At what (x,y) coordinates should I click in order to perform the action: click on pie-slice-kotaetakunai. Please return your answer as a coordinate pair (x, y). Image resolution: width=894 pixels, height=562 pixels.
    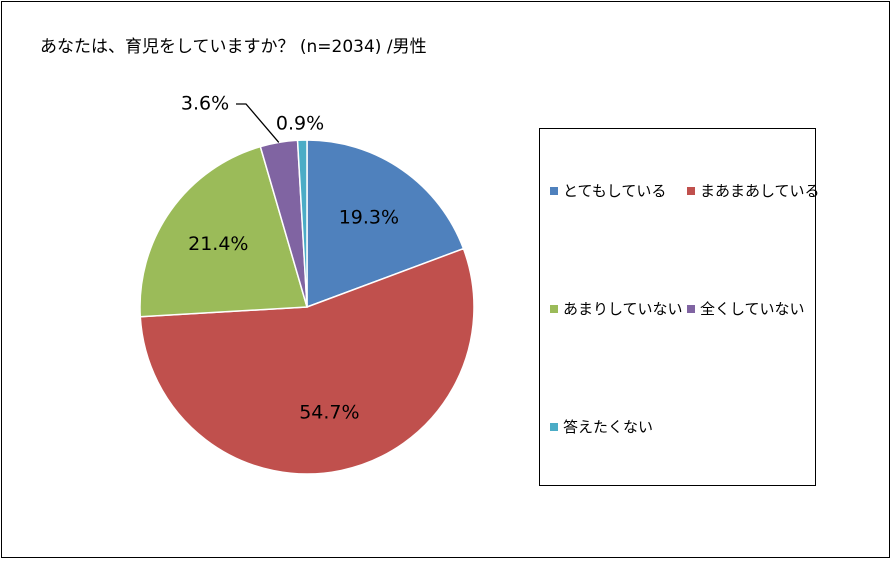
    Looking at the image, I should click on (302, 223).